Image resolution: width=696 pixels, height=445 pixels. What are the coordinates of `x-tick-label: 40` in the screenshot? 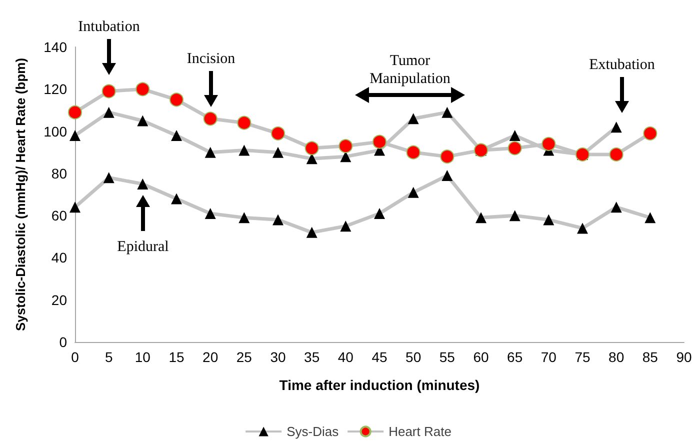 It's located at (346, 357).